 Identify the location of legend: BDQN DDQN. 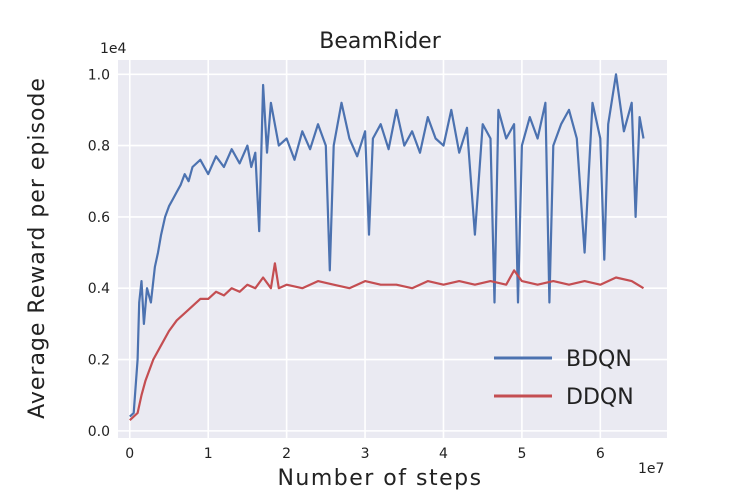
(564, 378).